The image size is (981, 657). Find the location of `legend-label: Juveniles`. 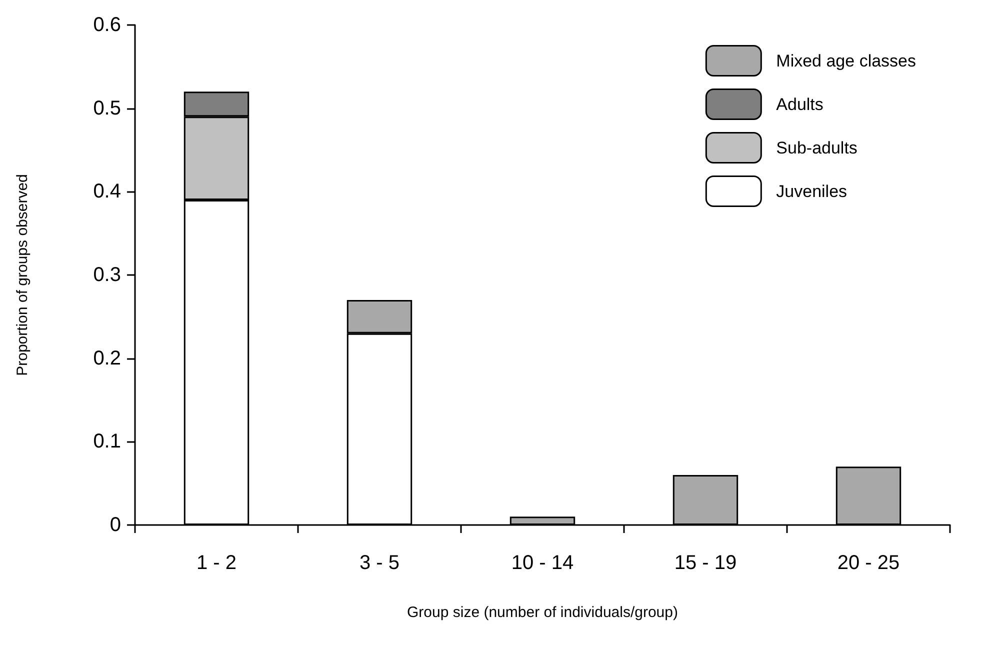

legend-label: Juveniles is located at coordinates (812, 191).